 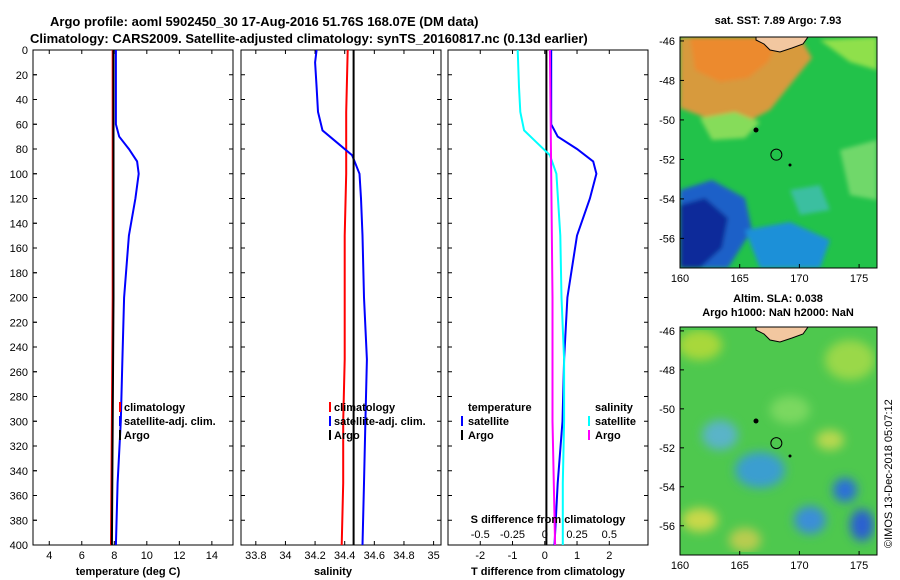 I want to click on sla-map-subtitle: Argo h1000: NaN h2000: NaN, so click(x=778, y=313).